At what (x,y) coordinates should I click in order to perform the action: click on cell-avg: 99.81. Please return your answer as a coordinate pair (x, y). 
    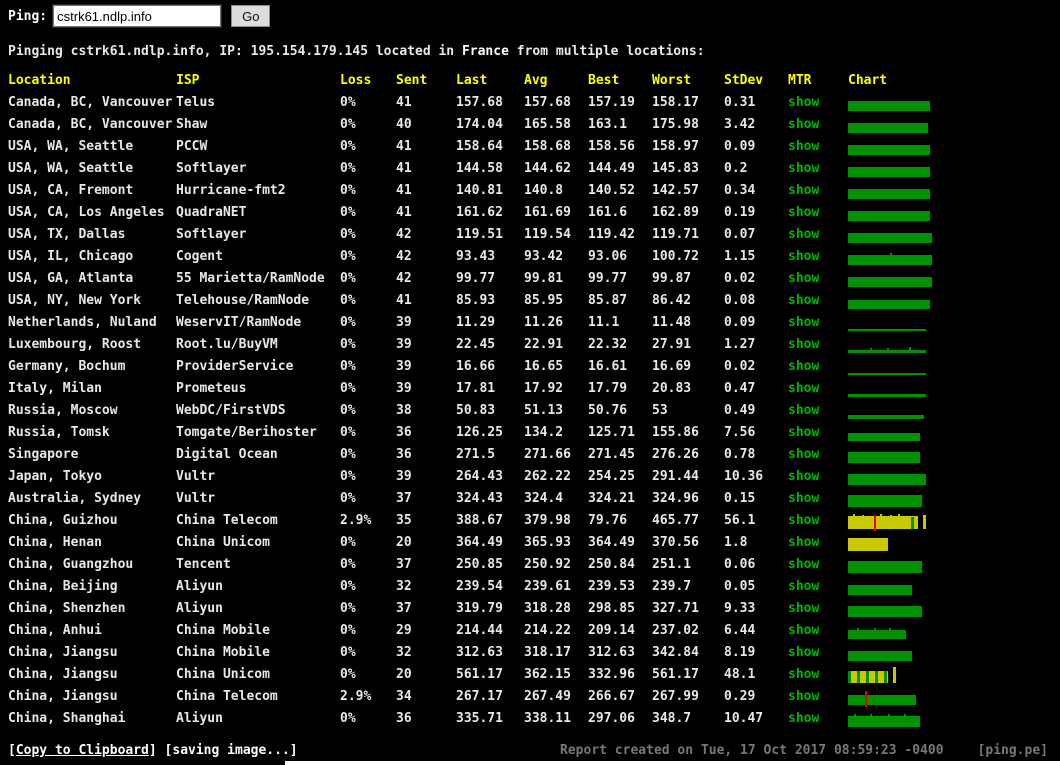
    Looking at the image, I should click on (544, 278).